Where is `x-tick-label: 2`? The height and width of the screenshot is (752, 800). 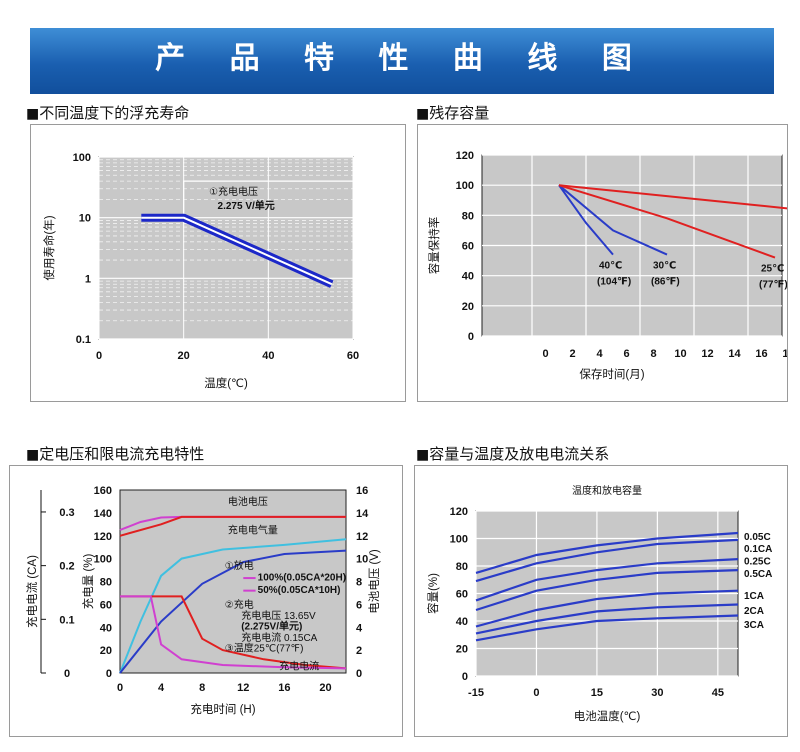
x-tick-label: 2 is located at coordinates (572, 354).